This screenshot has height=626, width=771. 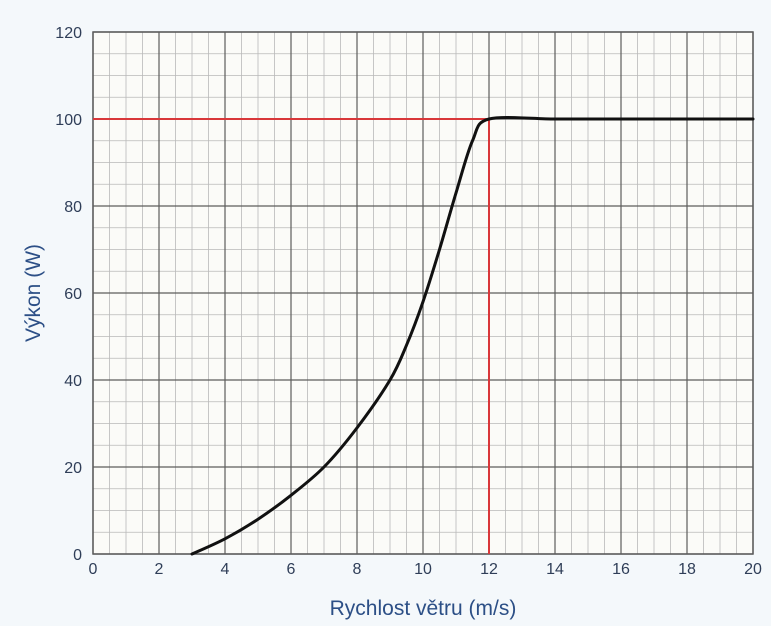 I want to click on y-tick-labels: 0 20 40 60 80 100 120, so click(x=68, y=294).